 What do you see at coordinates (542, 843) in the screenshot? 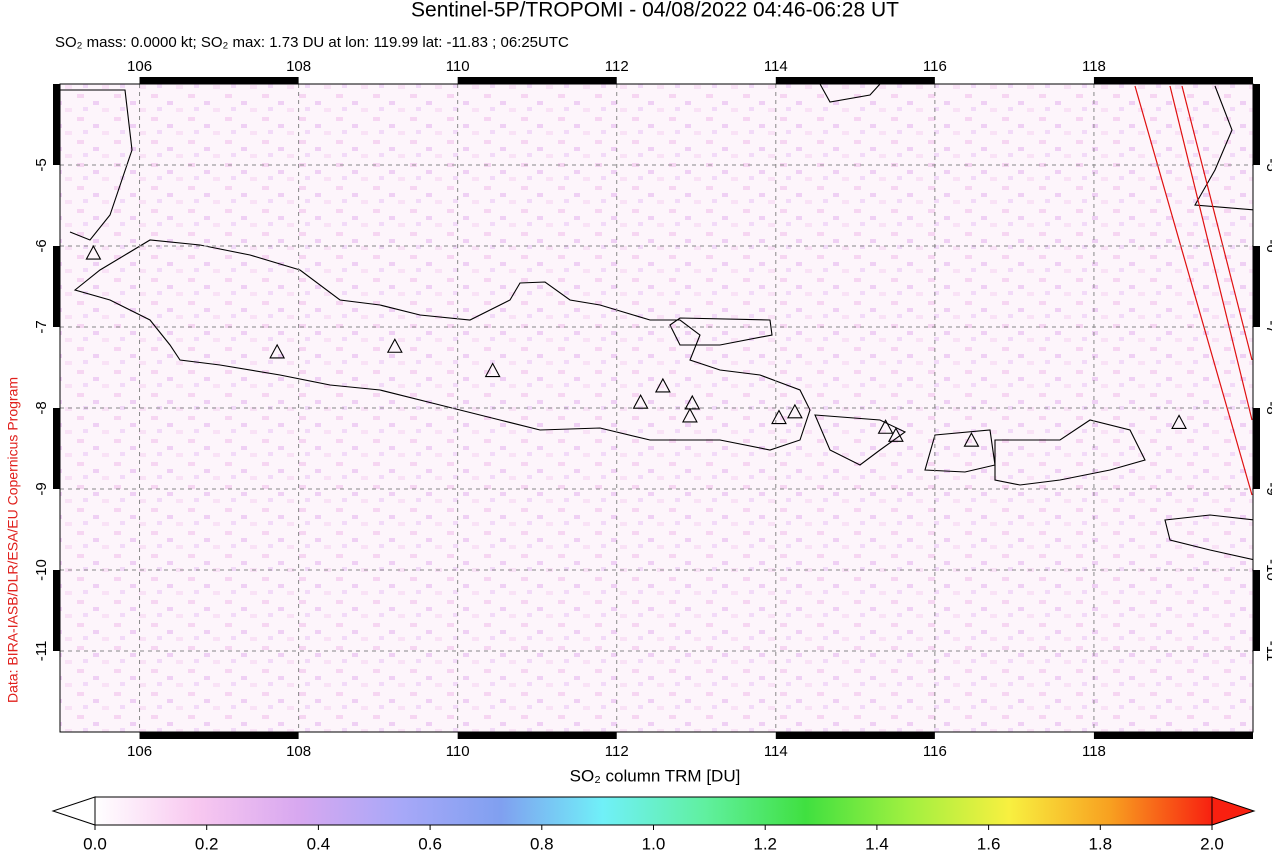
I see `colorbar-tick-label: 0.8` at bounding box center [542, 843].